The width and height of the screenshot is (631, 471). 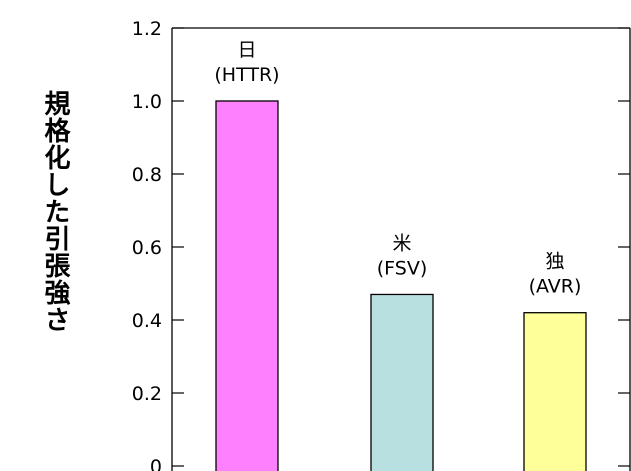 I want to click on y-tick-label: 0, so click(x=156, y=463).